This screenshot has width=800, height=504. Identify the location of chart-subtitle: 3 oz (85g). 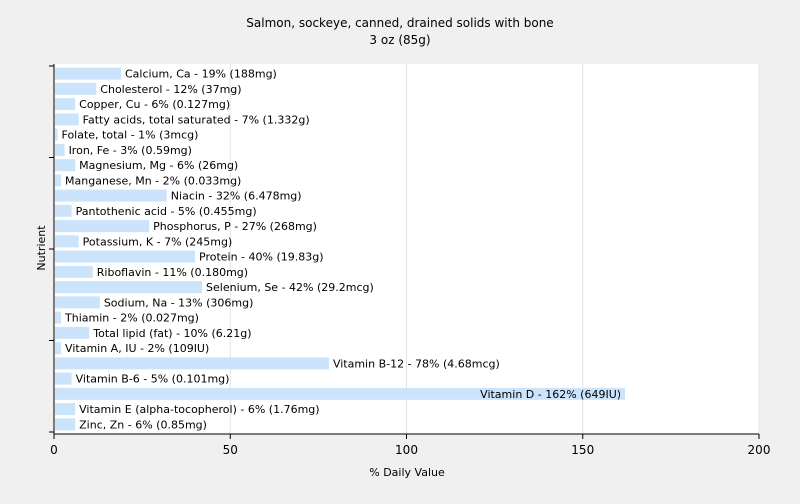
(399, 40).